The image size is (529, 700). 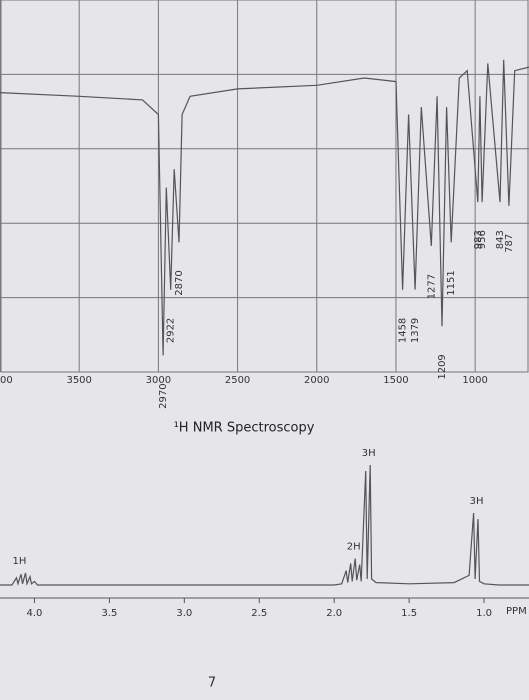 I want to click on peak-label: 1209, so click(x=442, y=366).